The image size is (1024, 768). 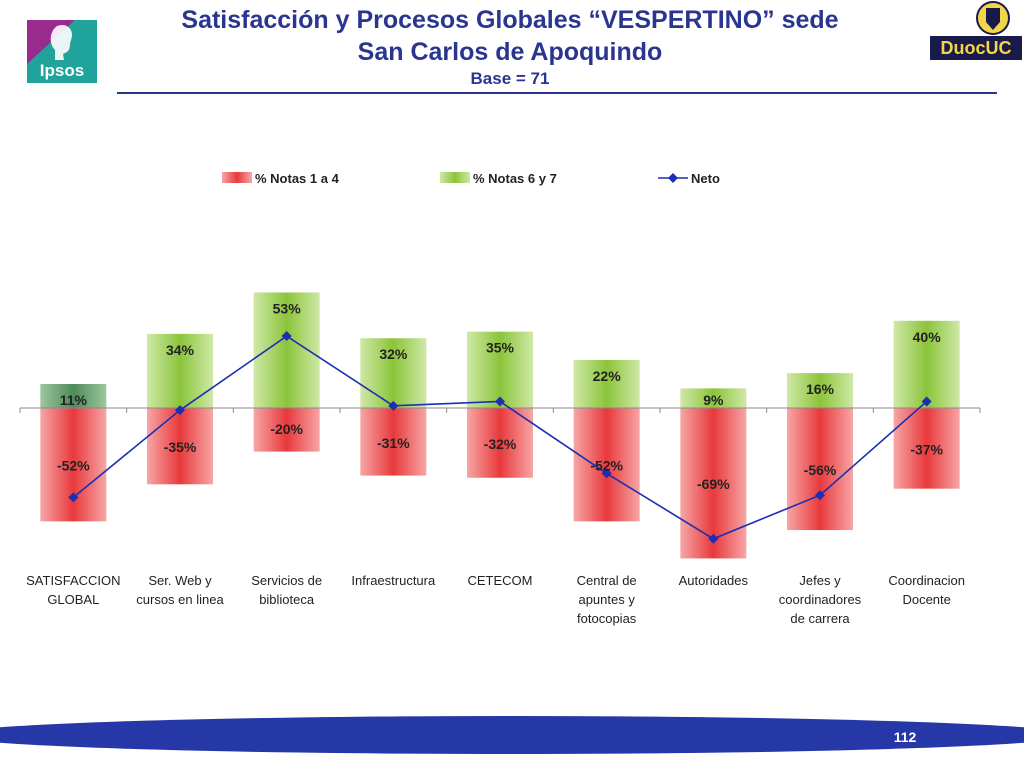 I want to click on chart-legend: % Notas 1 a 4 % Notas 6 y 7 Neto, so click(x=471, y=178).